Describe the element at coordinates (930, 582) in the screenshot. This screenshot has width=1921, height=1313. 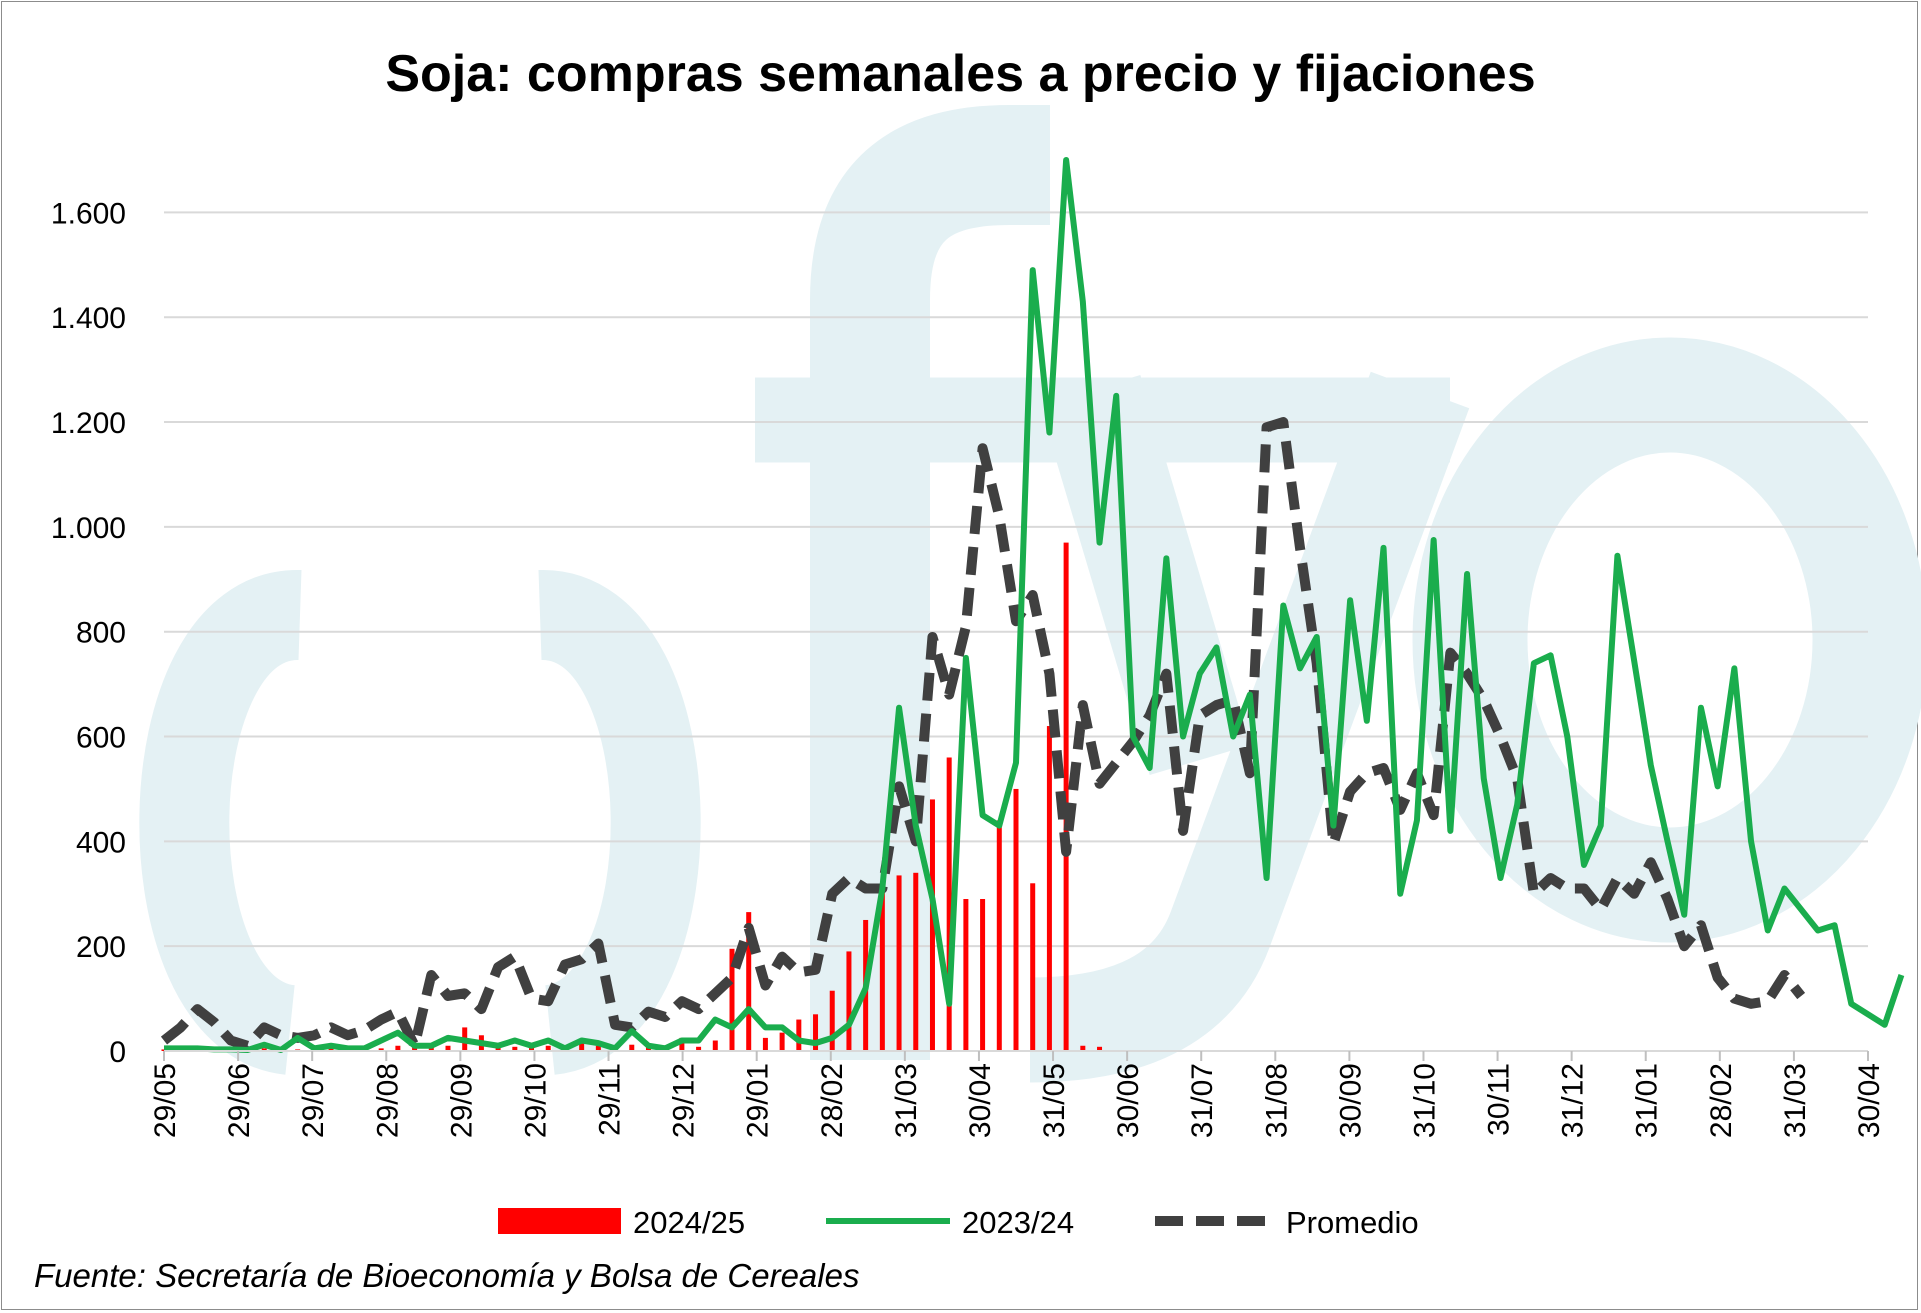
I see `watermark-letter-f` at that location.